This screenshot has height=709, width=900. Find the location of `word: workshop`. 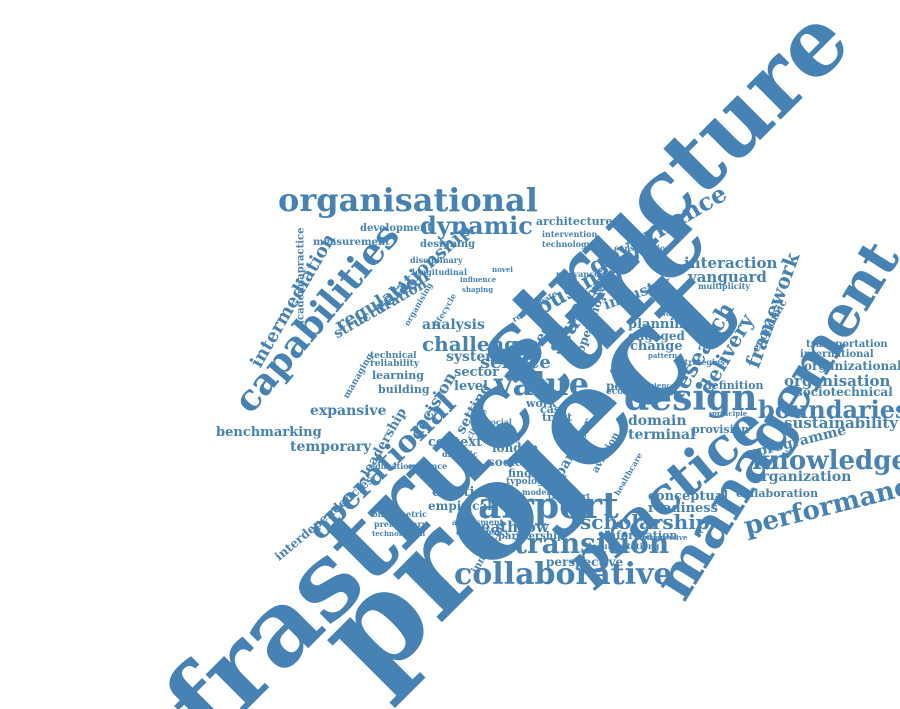

word: workshop is located at coordinates (679, 313).